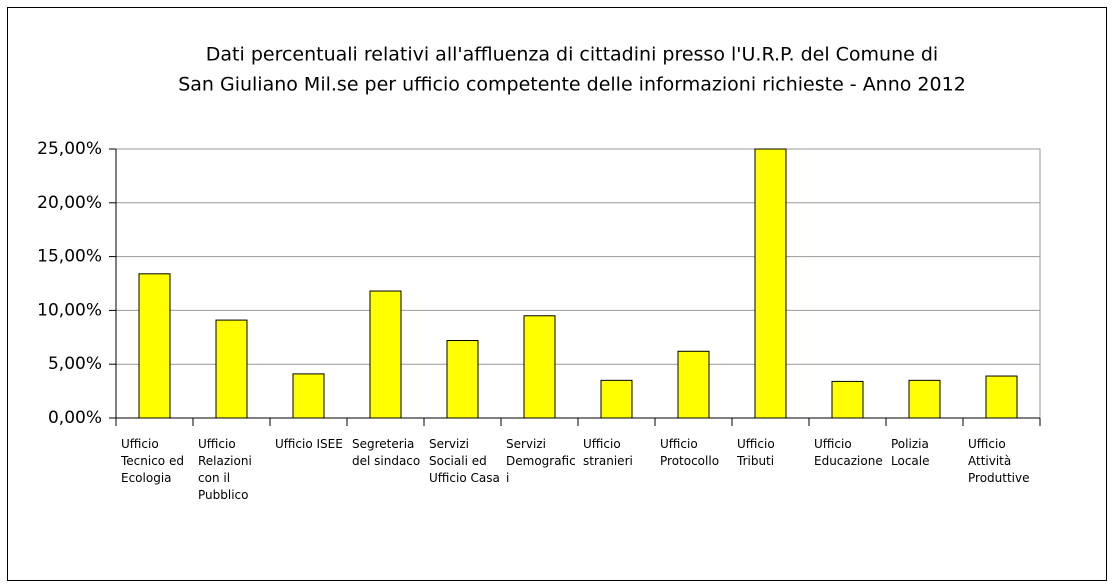 The image size is (1115, 588). I want to click on x-tick-label: Ufficio Relazioni con il Pubblico, so click(225, 469).